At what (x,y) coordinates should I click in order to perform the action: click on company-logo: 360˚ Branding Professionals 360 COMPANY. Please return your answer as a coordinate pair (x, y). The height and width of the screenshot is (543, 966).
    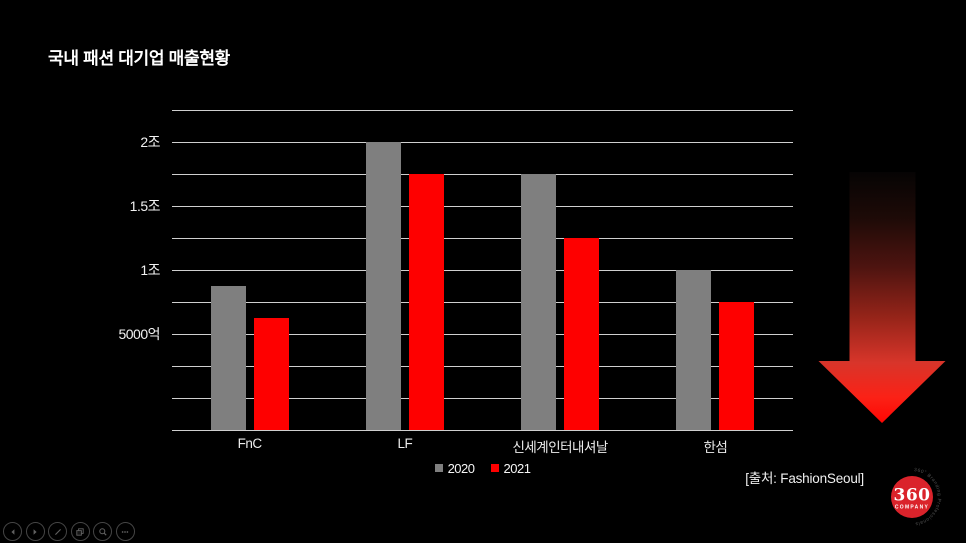
    Looking at the image, I should click on (916, 496).